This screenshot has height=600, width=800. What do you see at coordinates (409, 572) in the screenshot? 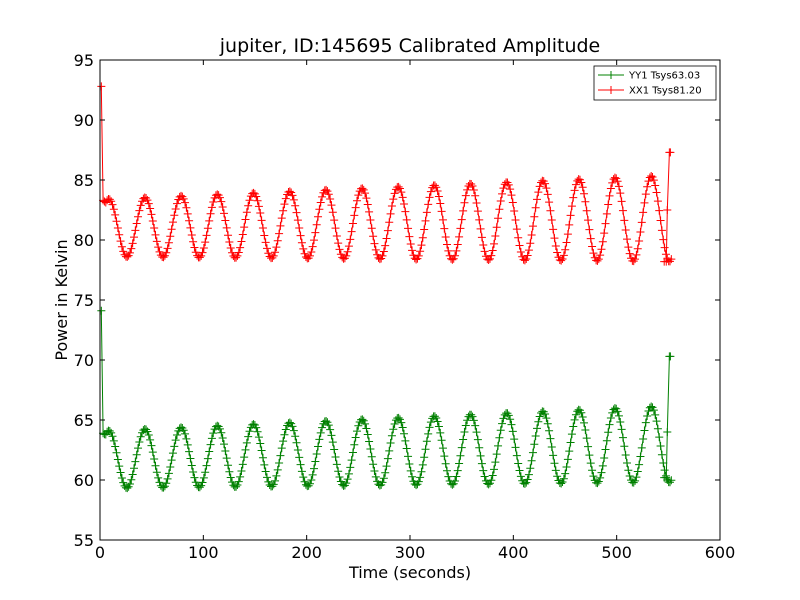
I see `x-axis-title: Time (seconds)` at bounding box center [409, 572].